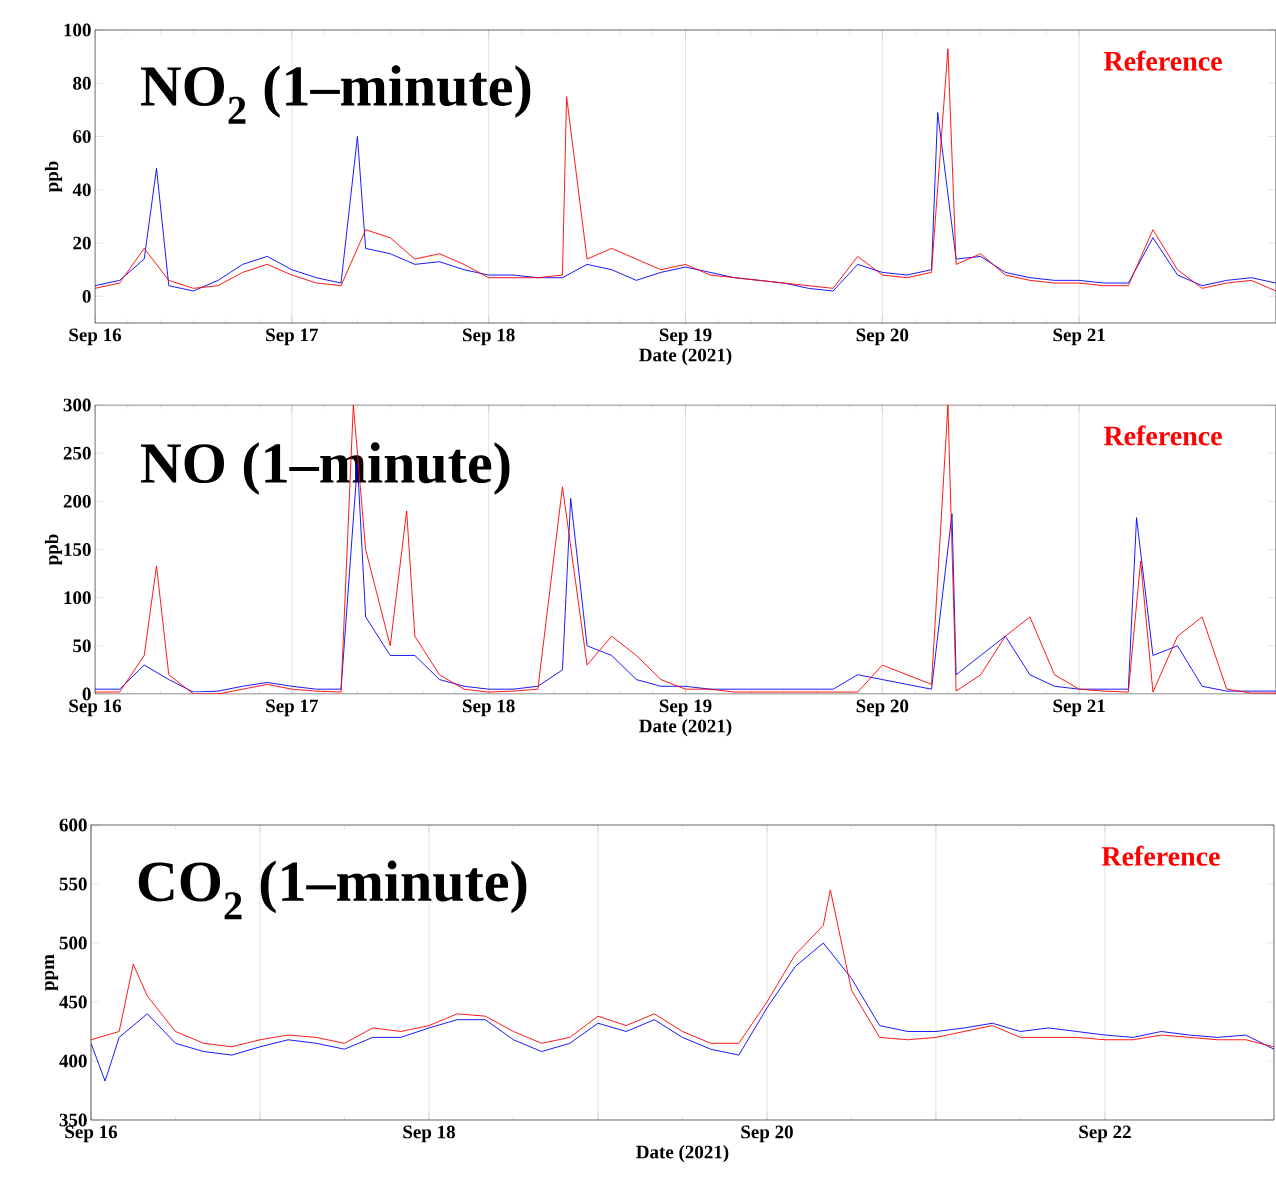 The image size is (1276, 1196). Describe the element at coordinates (73, 1120) in the screenshot. I see `y-tick-label: 350` at that location.